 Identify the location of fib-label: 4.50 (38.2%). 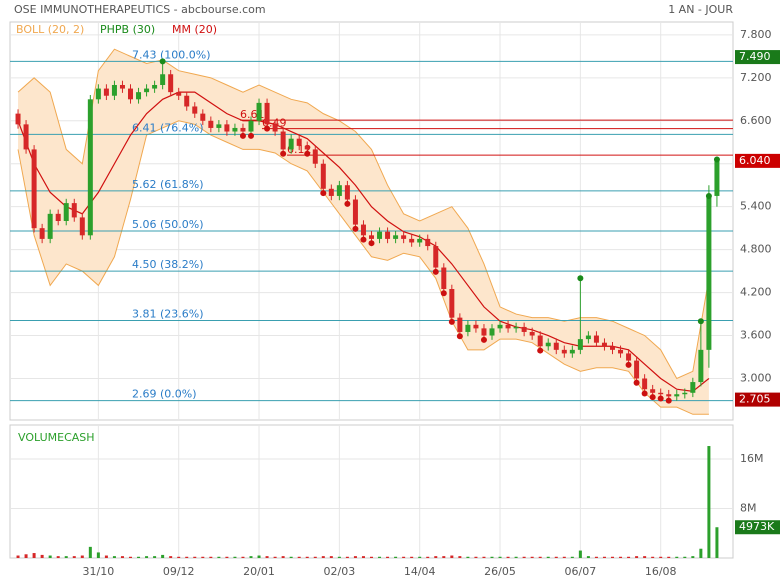
(168, 264).